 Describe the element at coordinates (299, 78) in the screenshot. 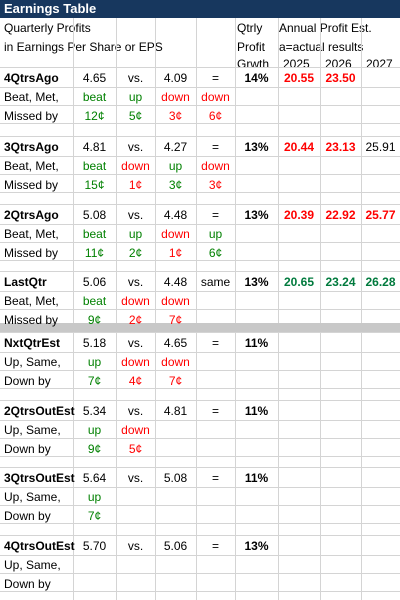

I see `annual-estimate: 20.55` at that location.